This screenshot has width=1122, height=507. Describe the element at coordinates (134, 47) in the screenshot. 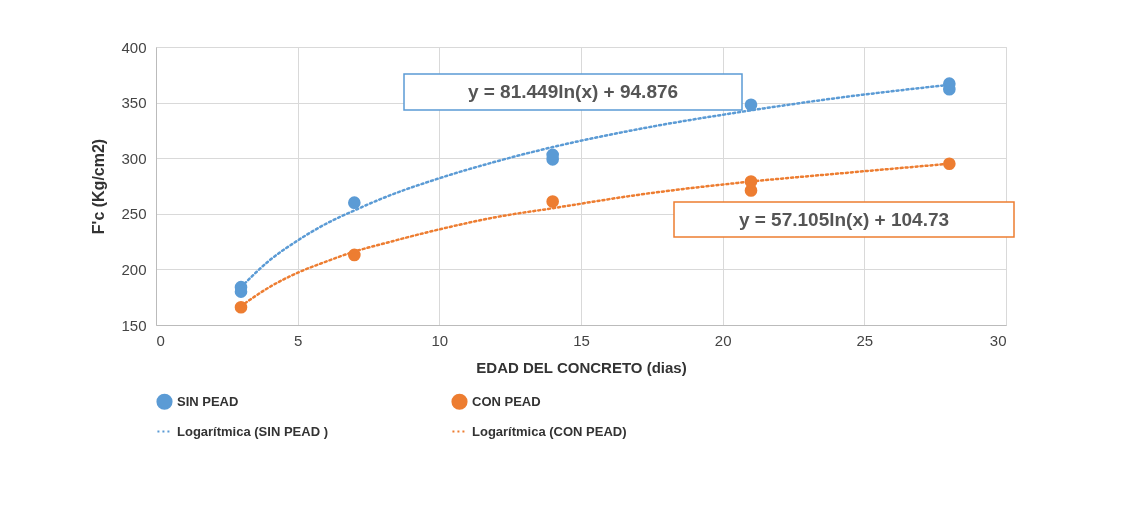

I see `y-tick-label: 400` at that location.